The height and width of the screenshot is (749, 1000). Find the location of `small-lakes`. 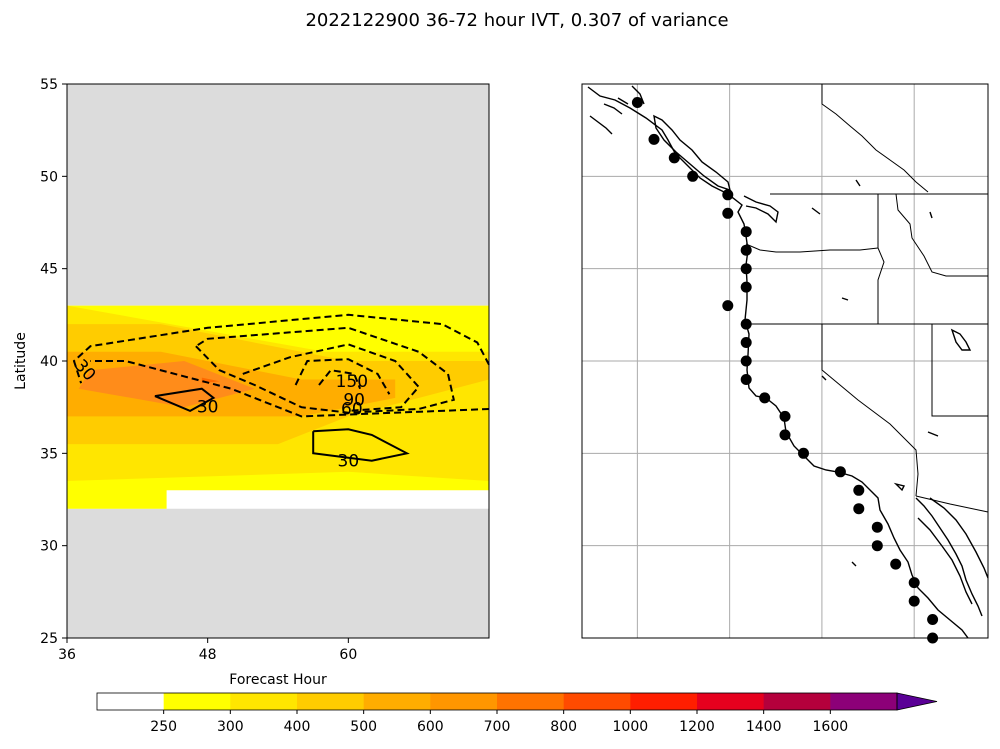

small-lakes is located at coordinates (875, 373).